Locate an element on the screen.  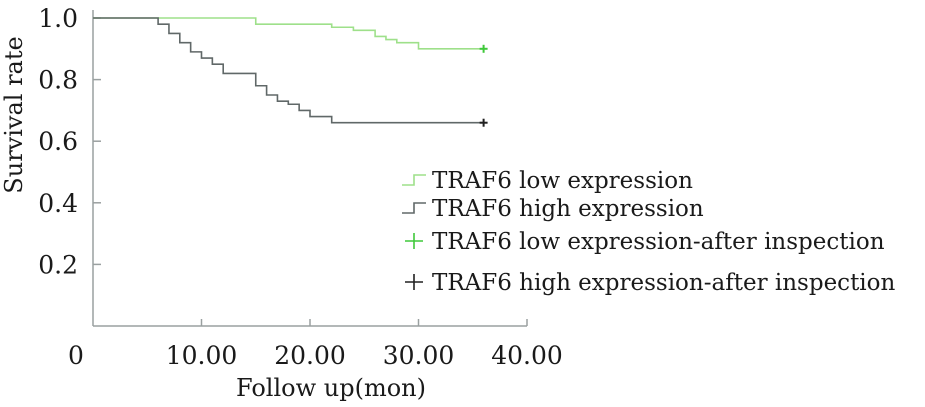
x-tick-label: 30.00 is located at coordinates (419, 355).